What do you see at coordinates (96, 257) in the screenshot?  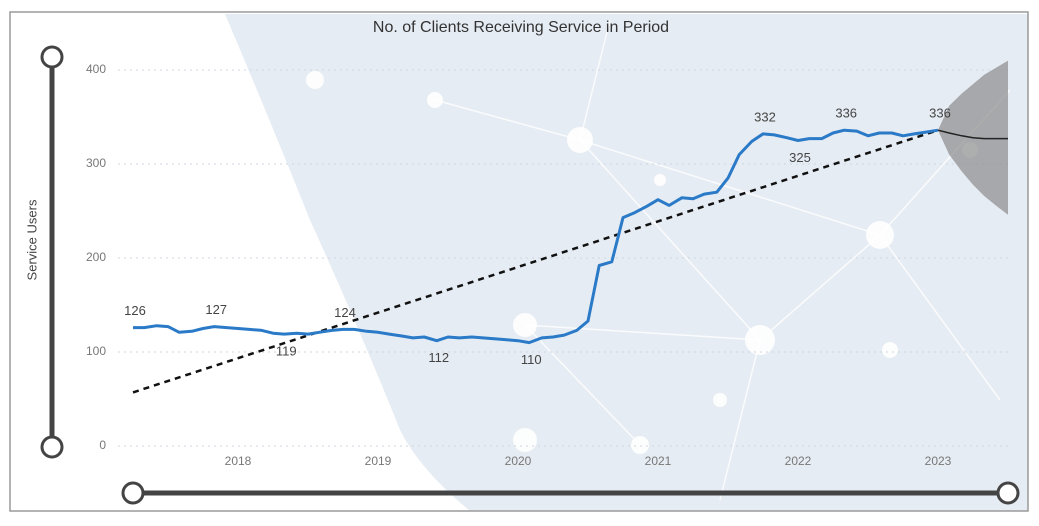 I see `y-tick-label: 200` at bounding box center [96, 257].